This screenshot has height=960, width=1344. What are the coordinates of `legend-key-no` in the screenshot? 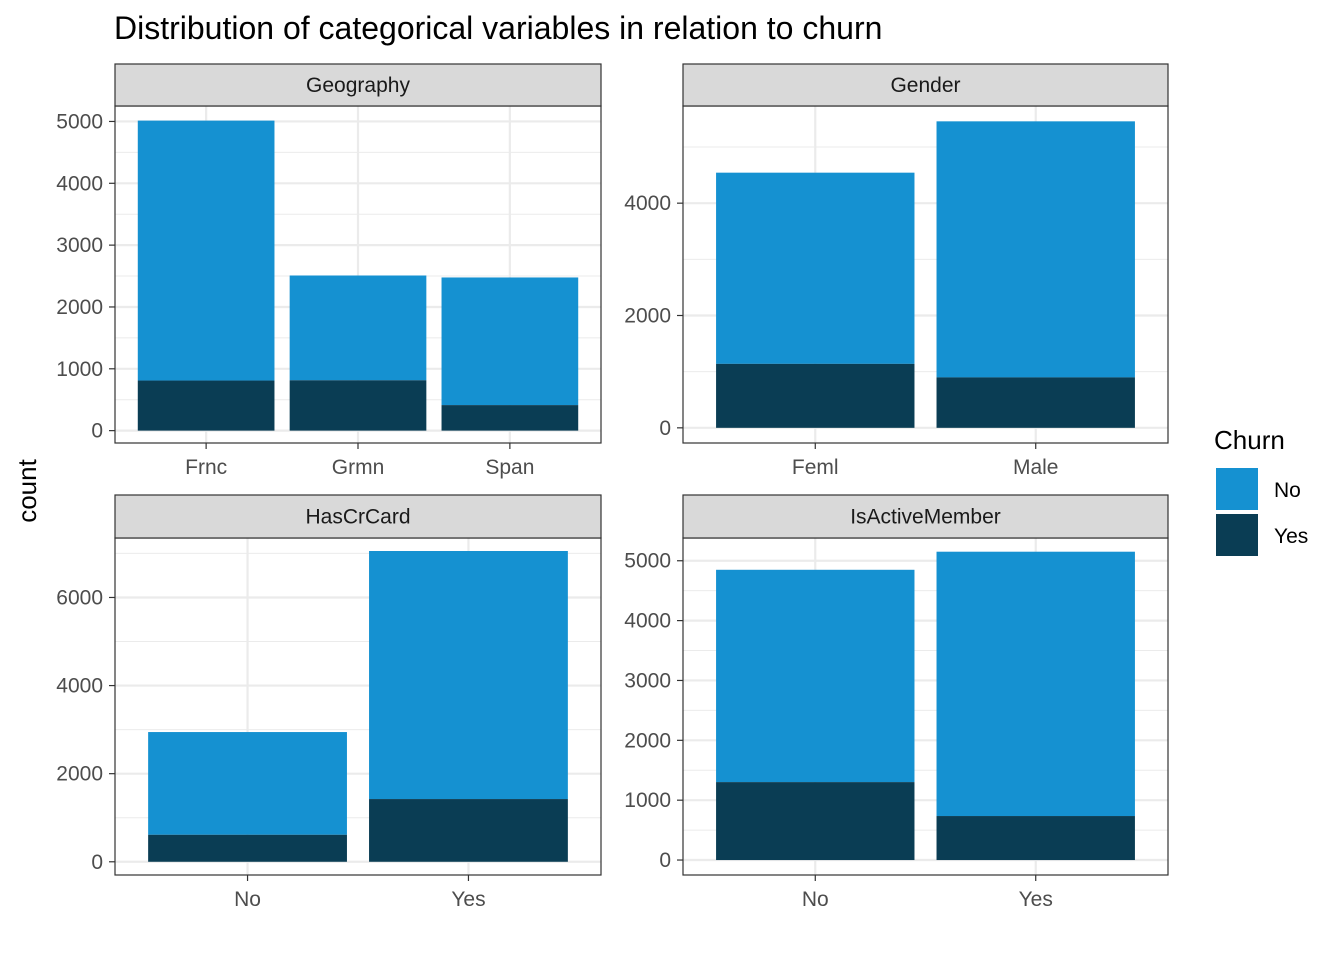 It's located at (1237, 489).